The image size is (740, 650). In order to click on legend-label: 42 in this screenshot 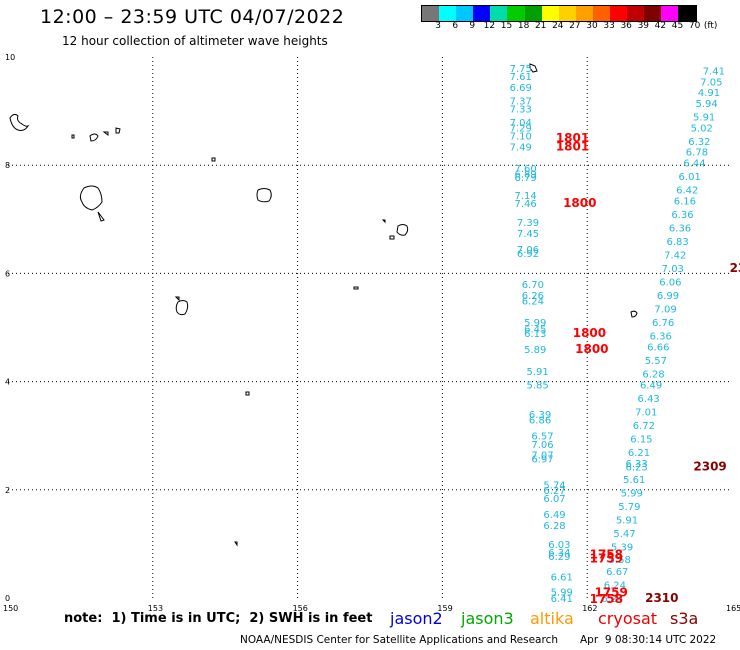, I will do `click(660, 26)`.